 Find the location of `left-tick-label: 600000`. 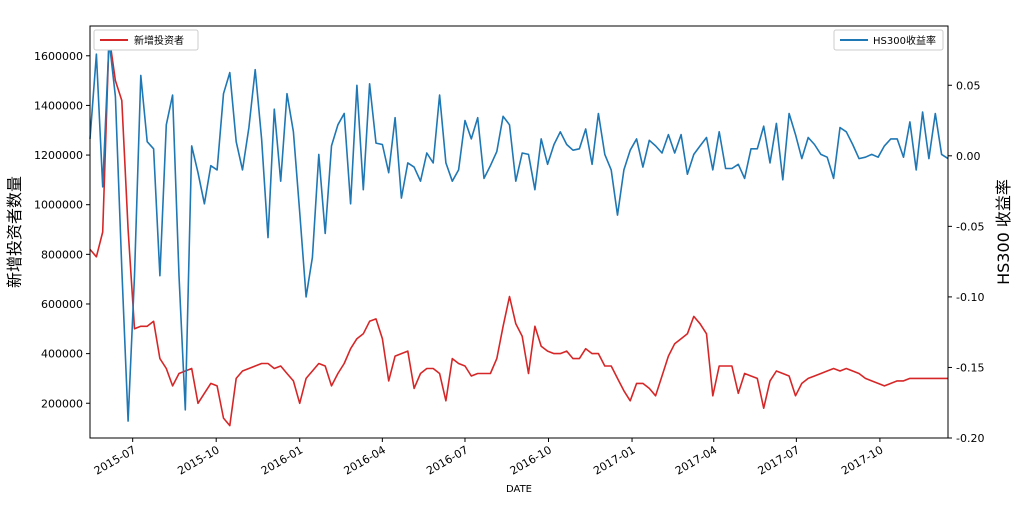

left-tick-label: 600000 is located at coordinates (62, 304).